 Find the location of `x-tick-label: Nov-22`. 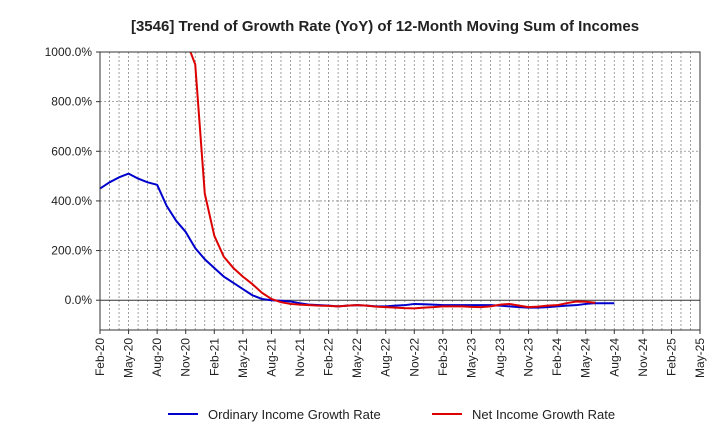

x-tick-label: Nov-22 is located at coordinates (414, 357).